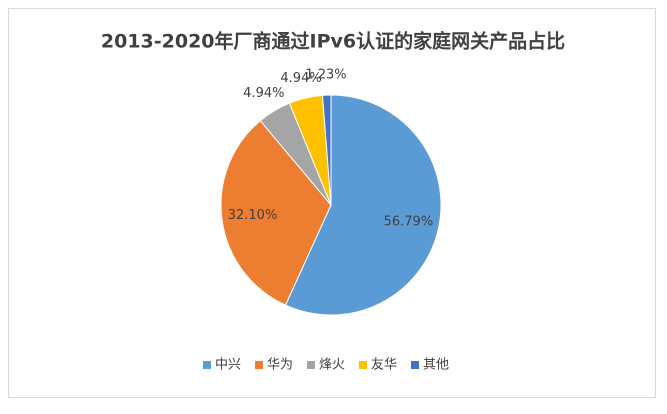 The image size is (667, 414). I want to click on data-label: 56.79%, so click(409, 221).